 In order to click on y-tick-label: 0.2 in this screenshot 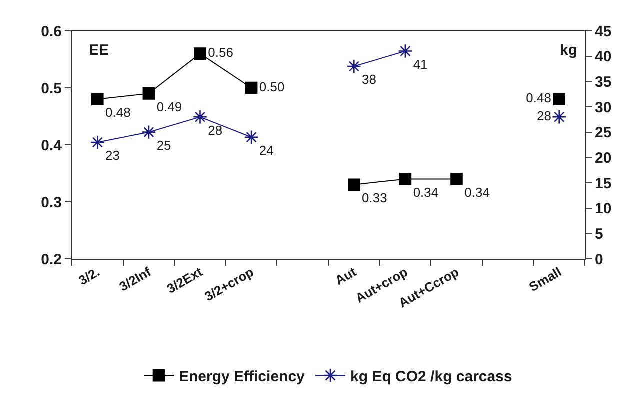, I will do `click(51, 259)`.